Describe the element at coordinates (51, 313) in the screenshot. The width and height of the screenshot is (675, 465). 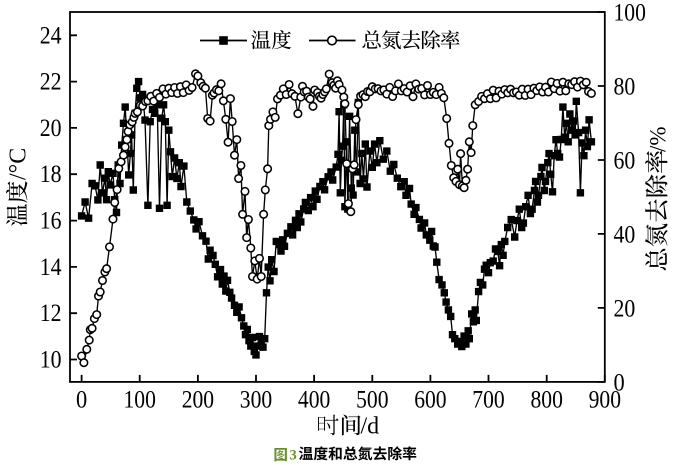
I see `svg-text: 12` at that location.